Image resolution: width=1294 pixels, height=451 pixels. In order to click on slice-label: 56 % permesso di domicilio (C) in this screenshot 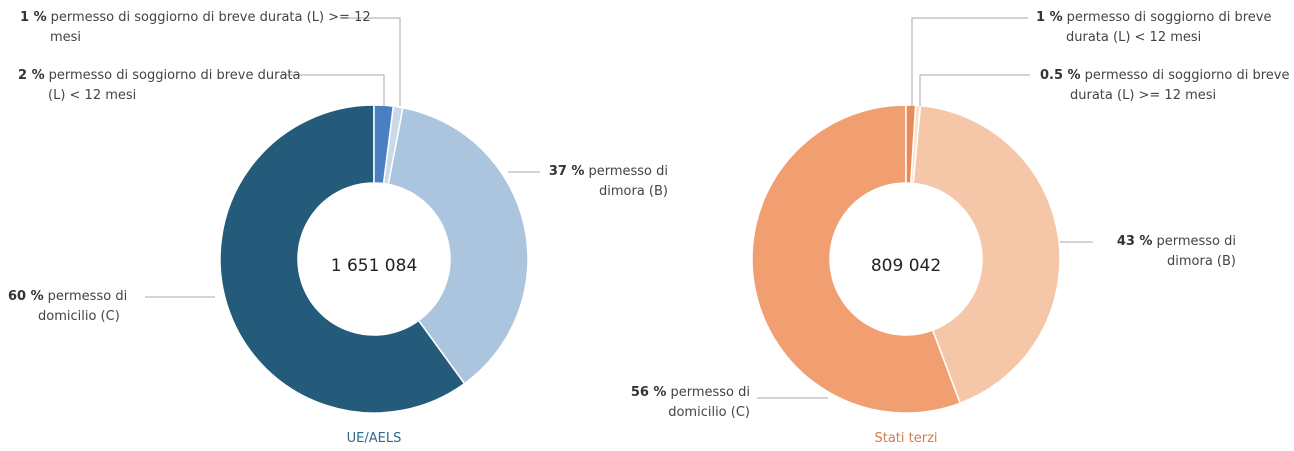, I will do `click(680, 403)`.